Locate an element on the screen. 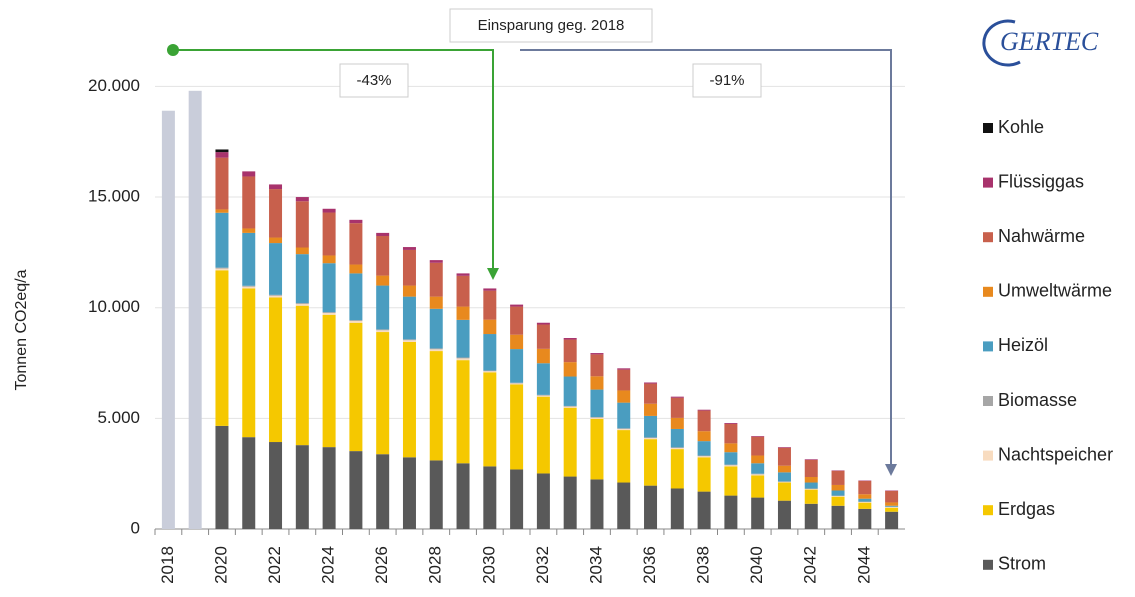 Image resolution: width=1135 pixels, height=597 pixels. x-tick-label: 2032 is located at coordinates (542, 565).